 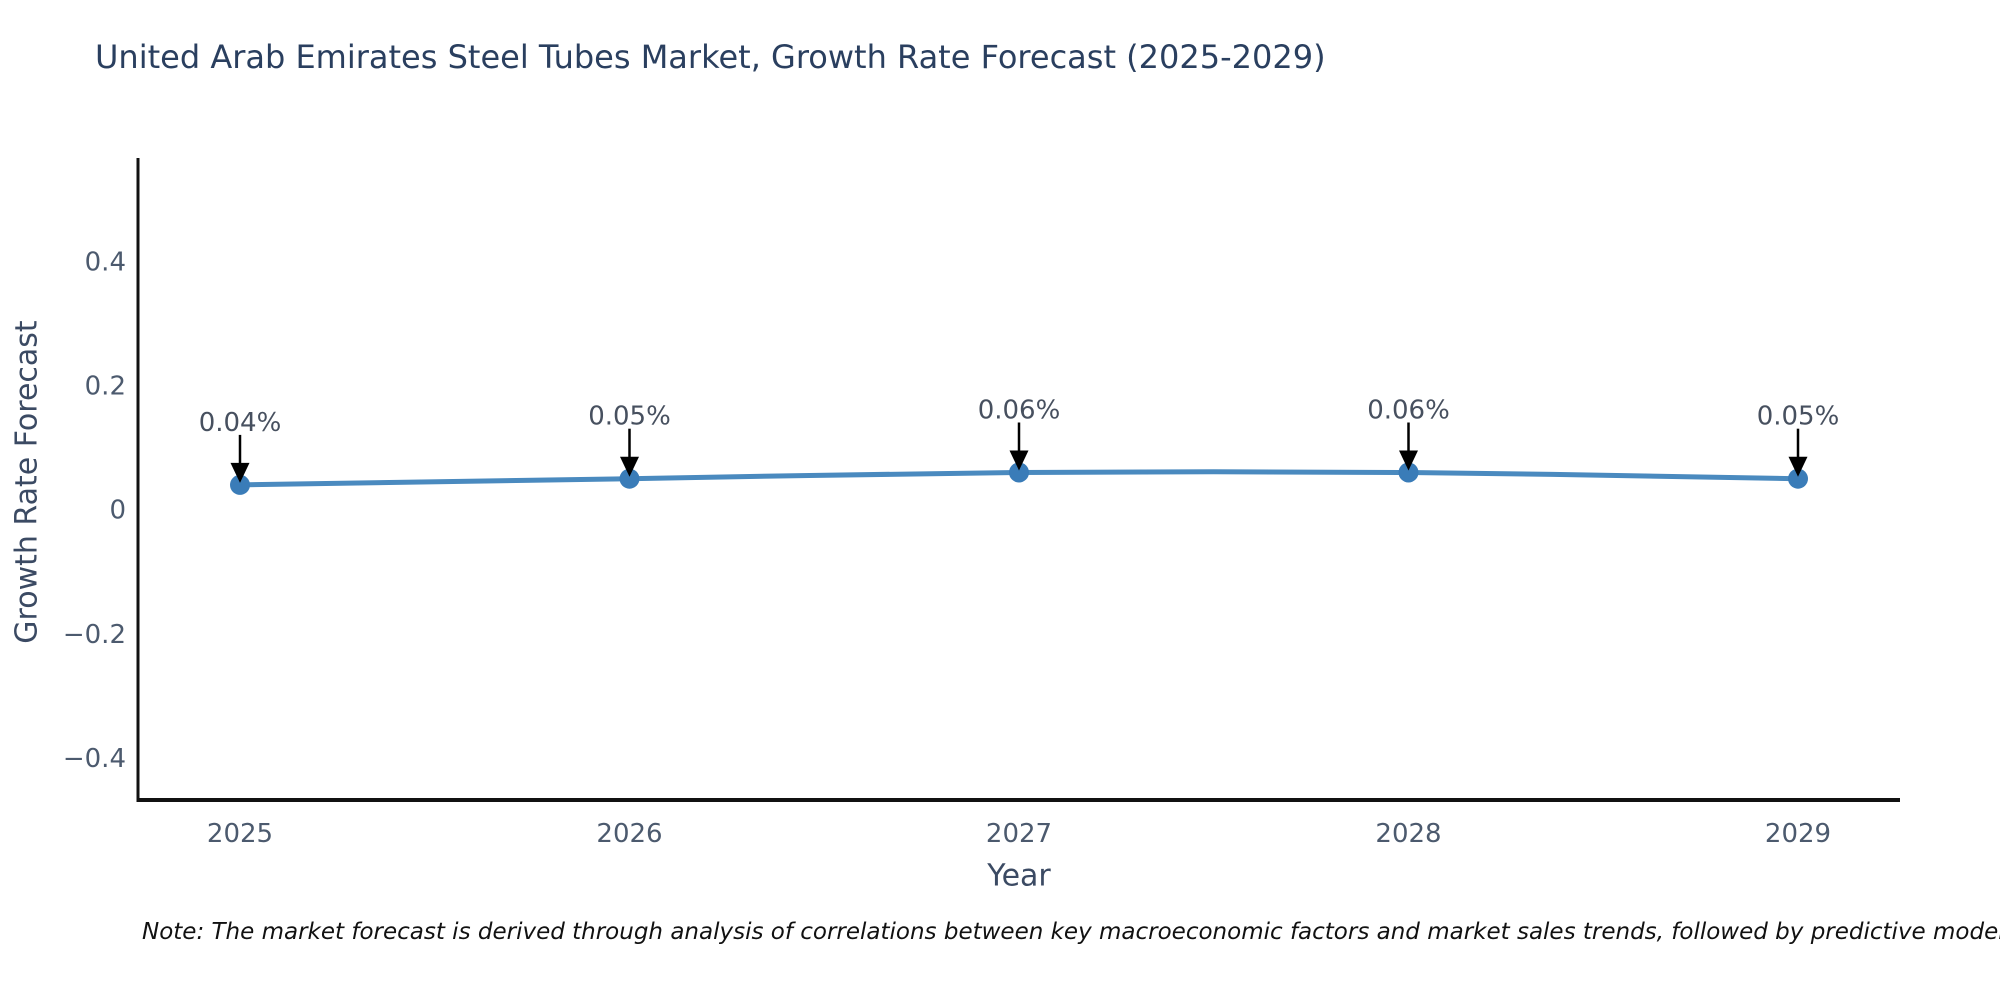 I want to click on y-axis-title: Growth Rate Forecast, so click(x=27, y=482).